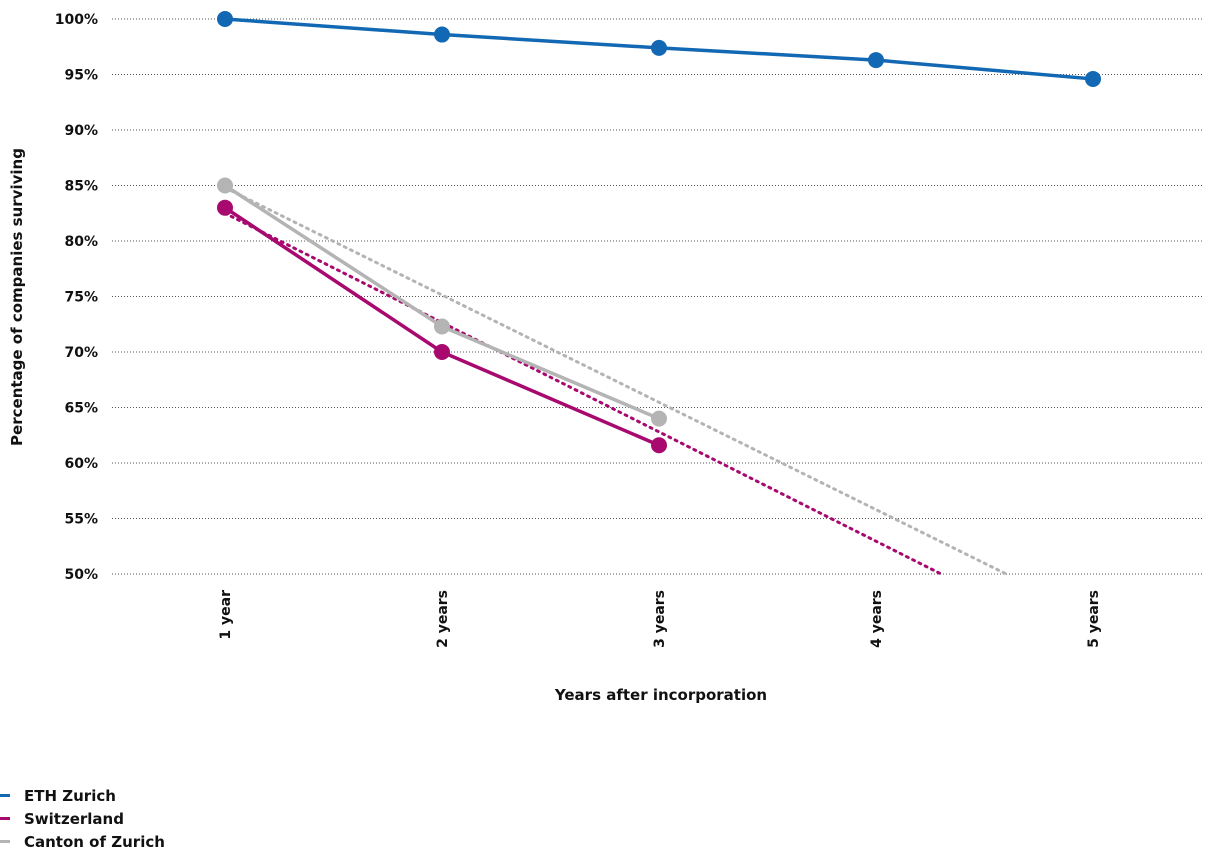 The height and width of the screenshot is (859, 1209). What do you see at coordinates (81, 464) in the screenshot?
I see `y-tick-label: 60%` at bounding box center [81, 464].